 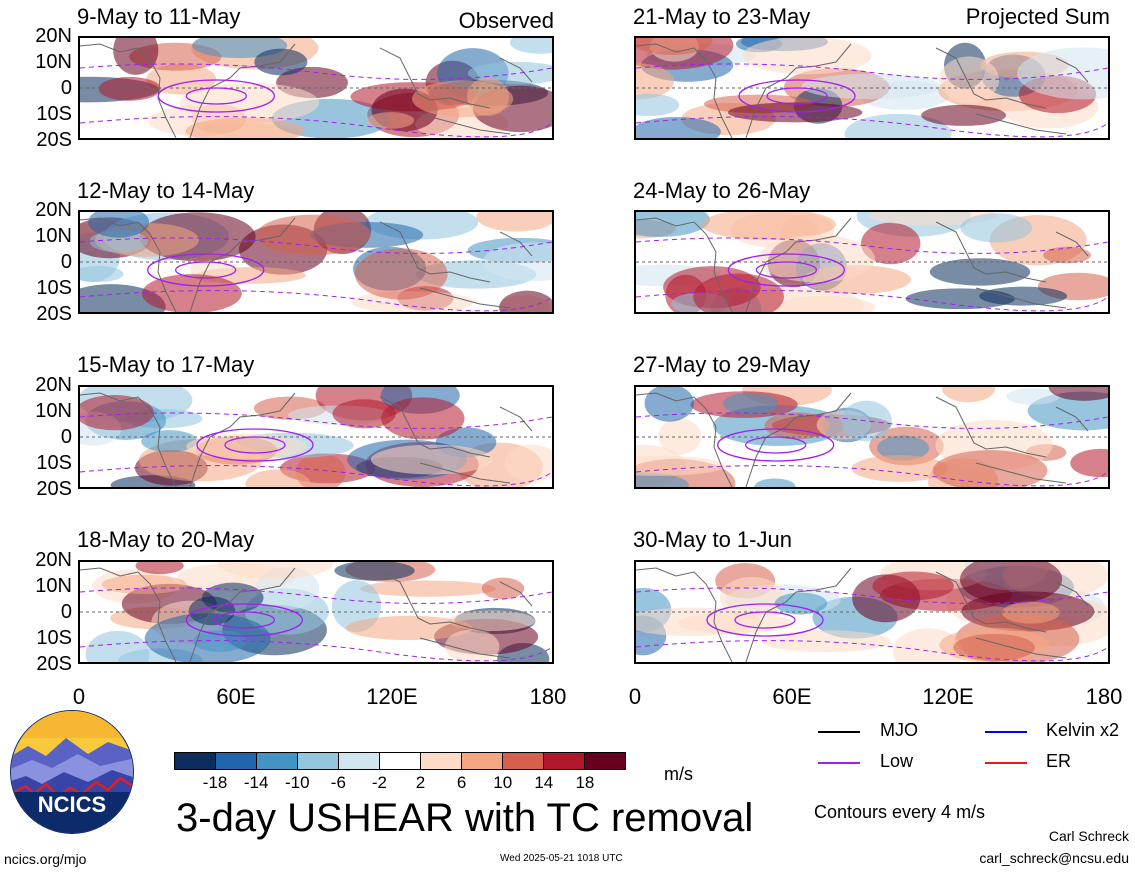 What do you see at coordinates (53, 385) in the screenshot?
I see `lat-label: 20N` at bounding box center [53, 385].